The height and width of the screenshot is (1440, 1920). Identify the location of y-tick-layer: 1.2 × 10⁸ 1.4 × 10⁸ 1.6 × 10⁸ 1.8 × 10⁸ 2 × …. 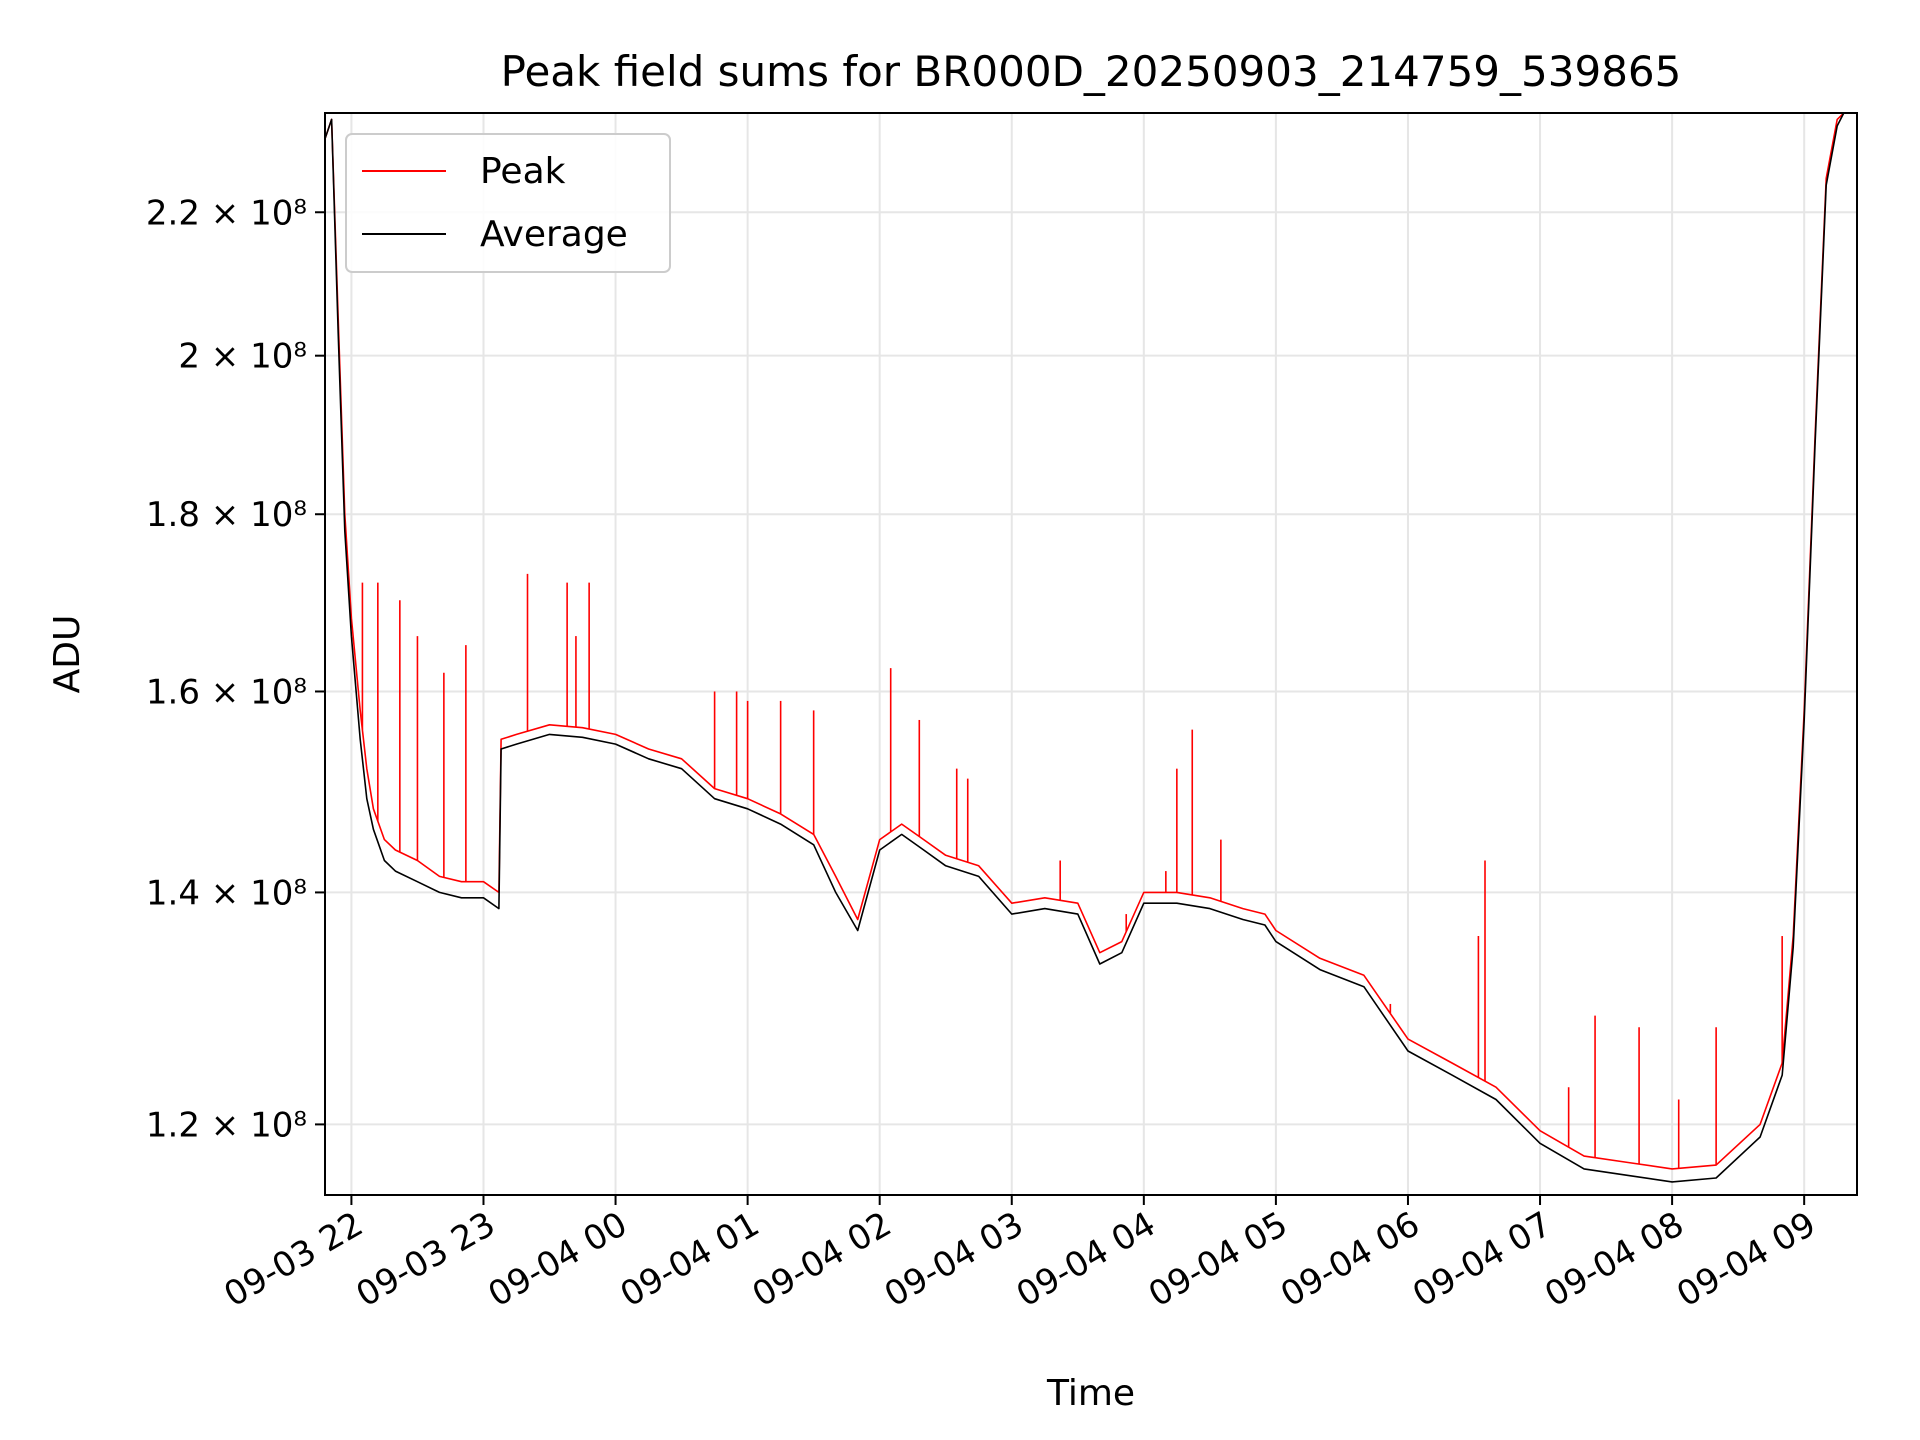
(235, 669).